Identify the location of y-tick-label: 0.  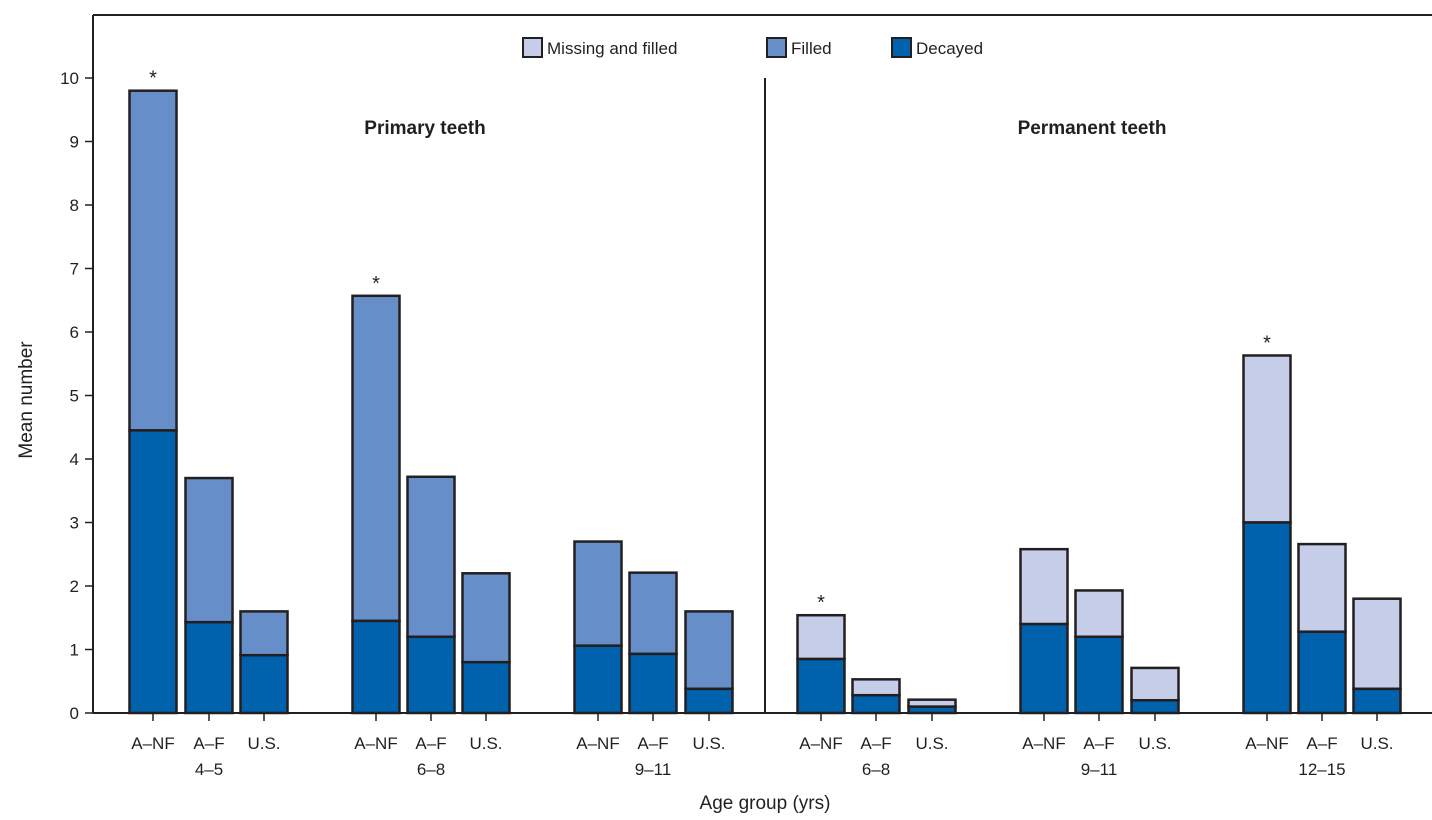
(74, 713).